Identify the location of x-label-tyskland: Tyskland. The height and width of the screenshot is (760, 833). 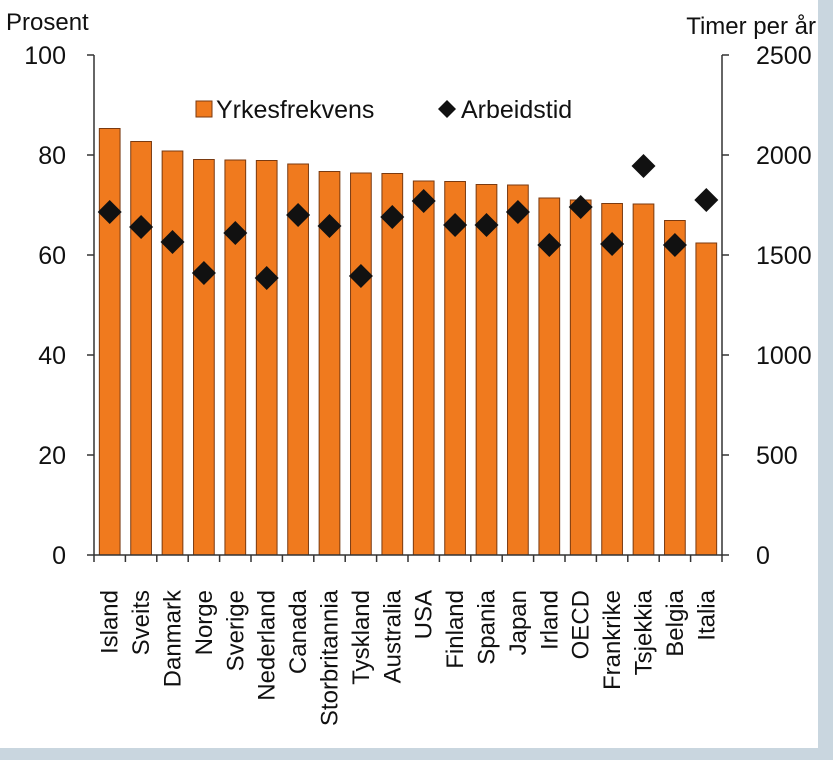
(361, 637).